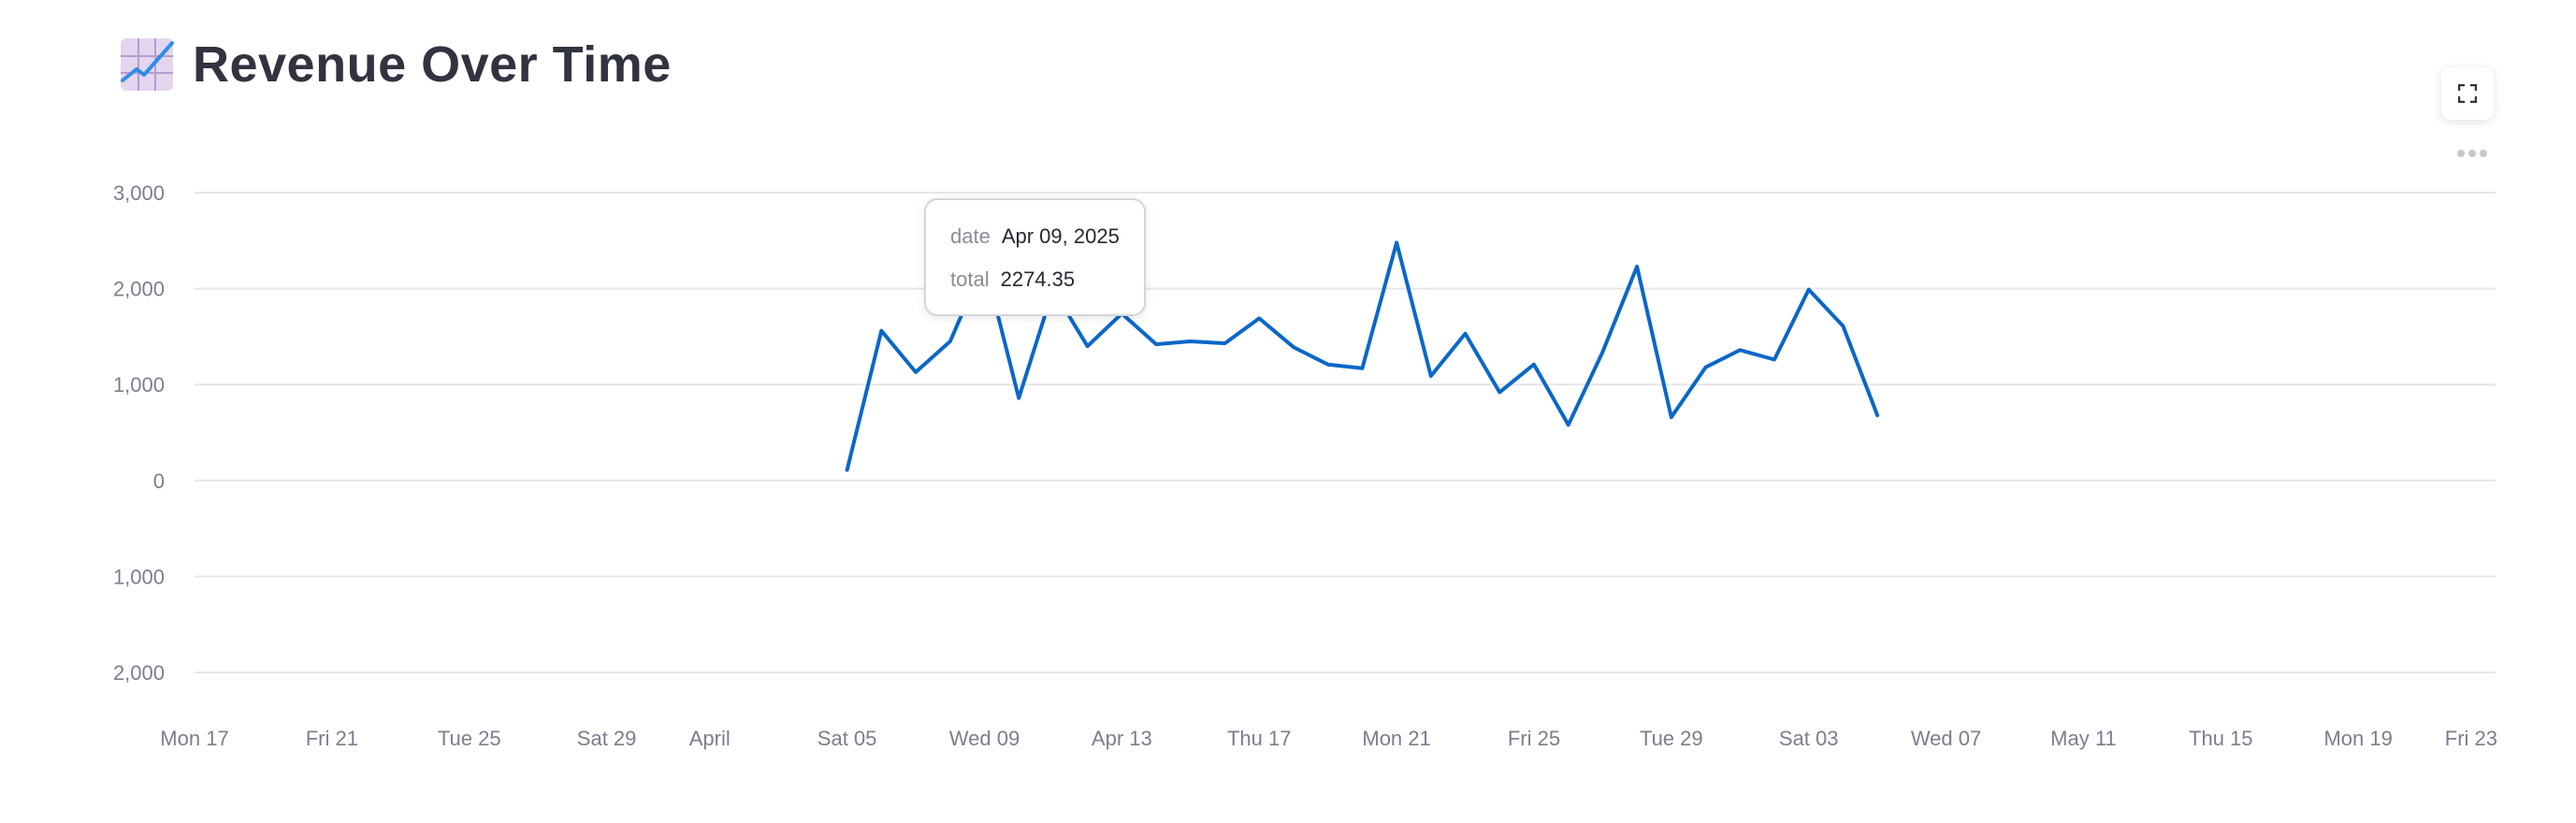 Image resolution: width=2576 pixels, height=823 pixels. What do you see at coordinates (1396, 738) in the screenshot?
I see `x-tick-label: Mon 21` at bounding box center [1396, 738].